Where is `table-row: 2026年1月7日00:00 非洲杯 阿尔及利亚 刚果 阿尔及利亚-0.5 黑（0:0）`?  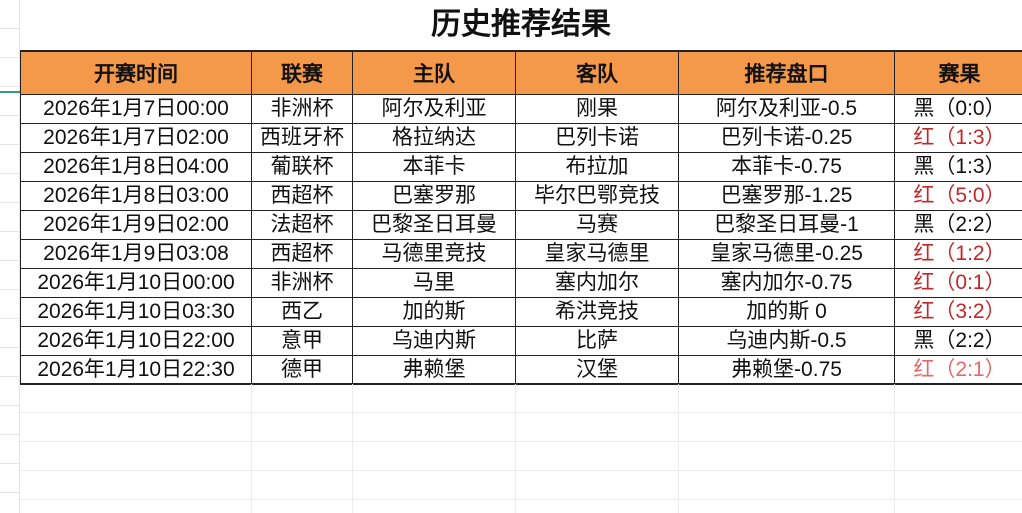 table-row: 2026年1月7日00:00 非洲杯 阿尔及利亚 刚果 阿尔及利亚-0.5 黑（0:0） is located at coordinates (521, 108).